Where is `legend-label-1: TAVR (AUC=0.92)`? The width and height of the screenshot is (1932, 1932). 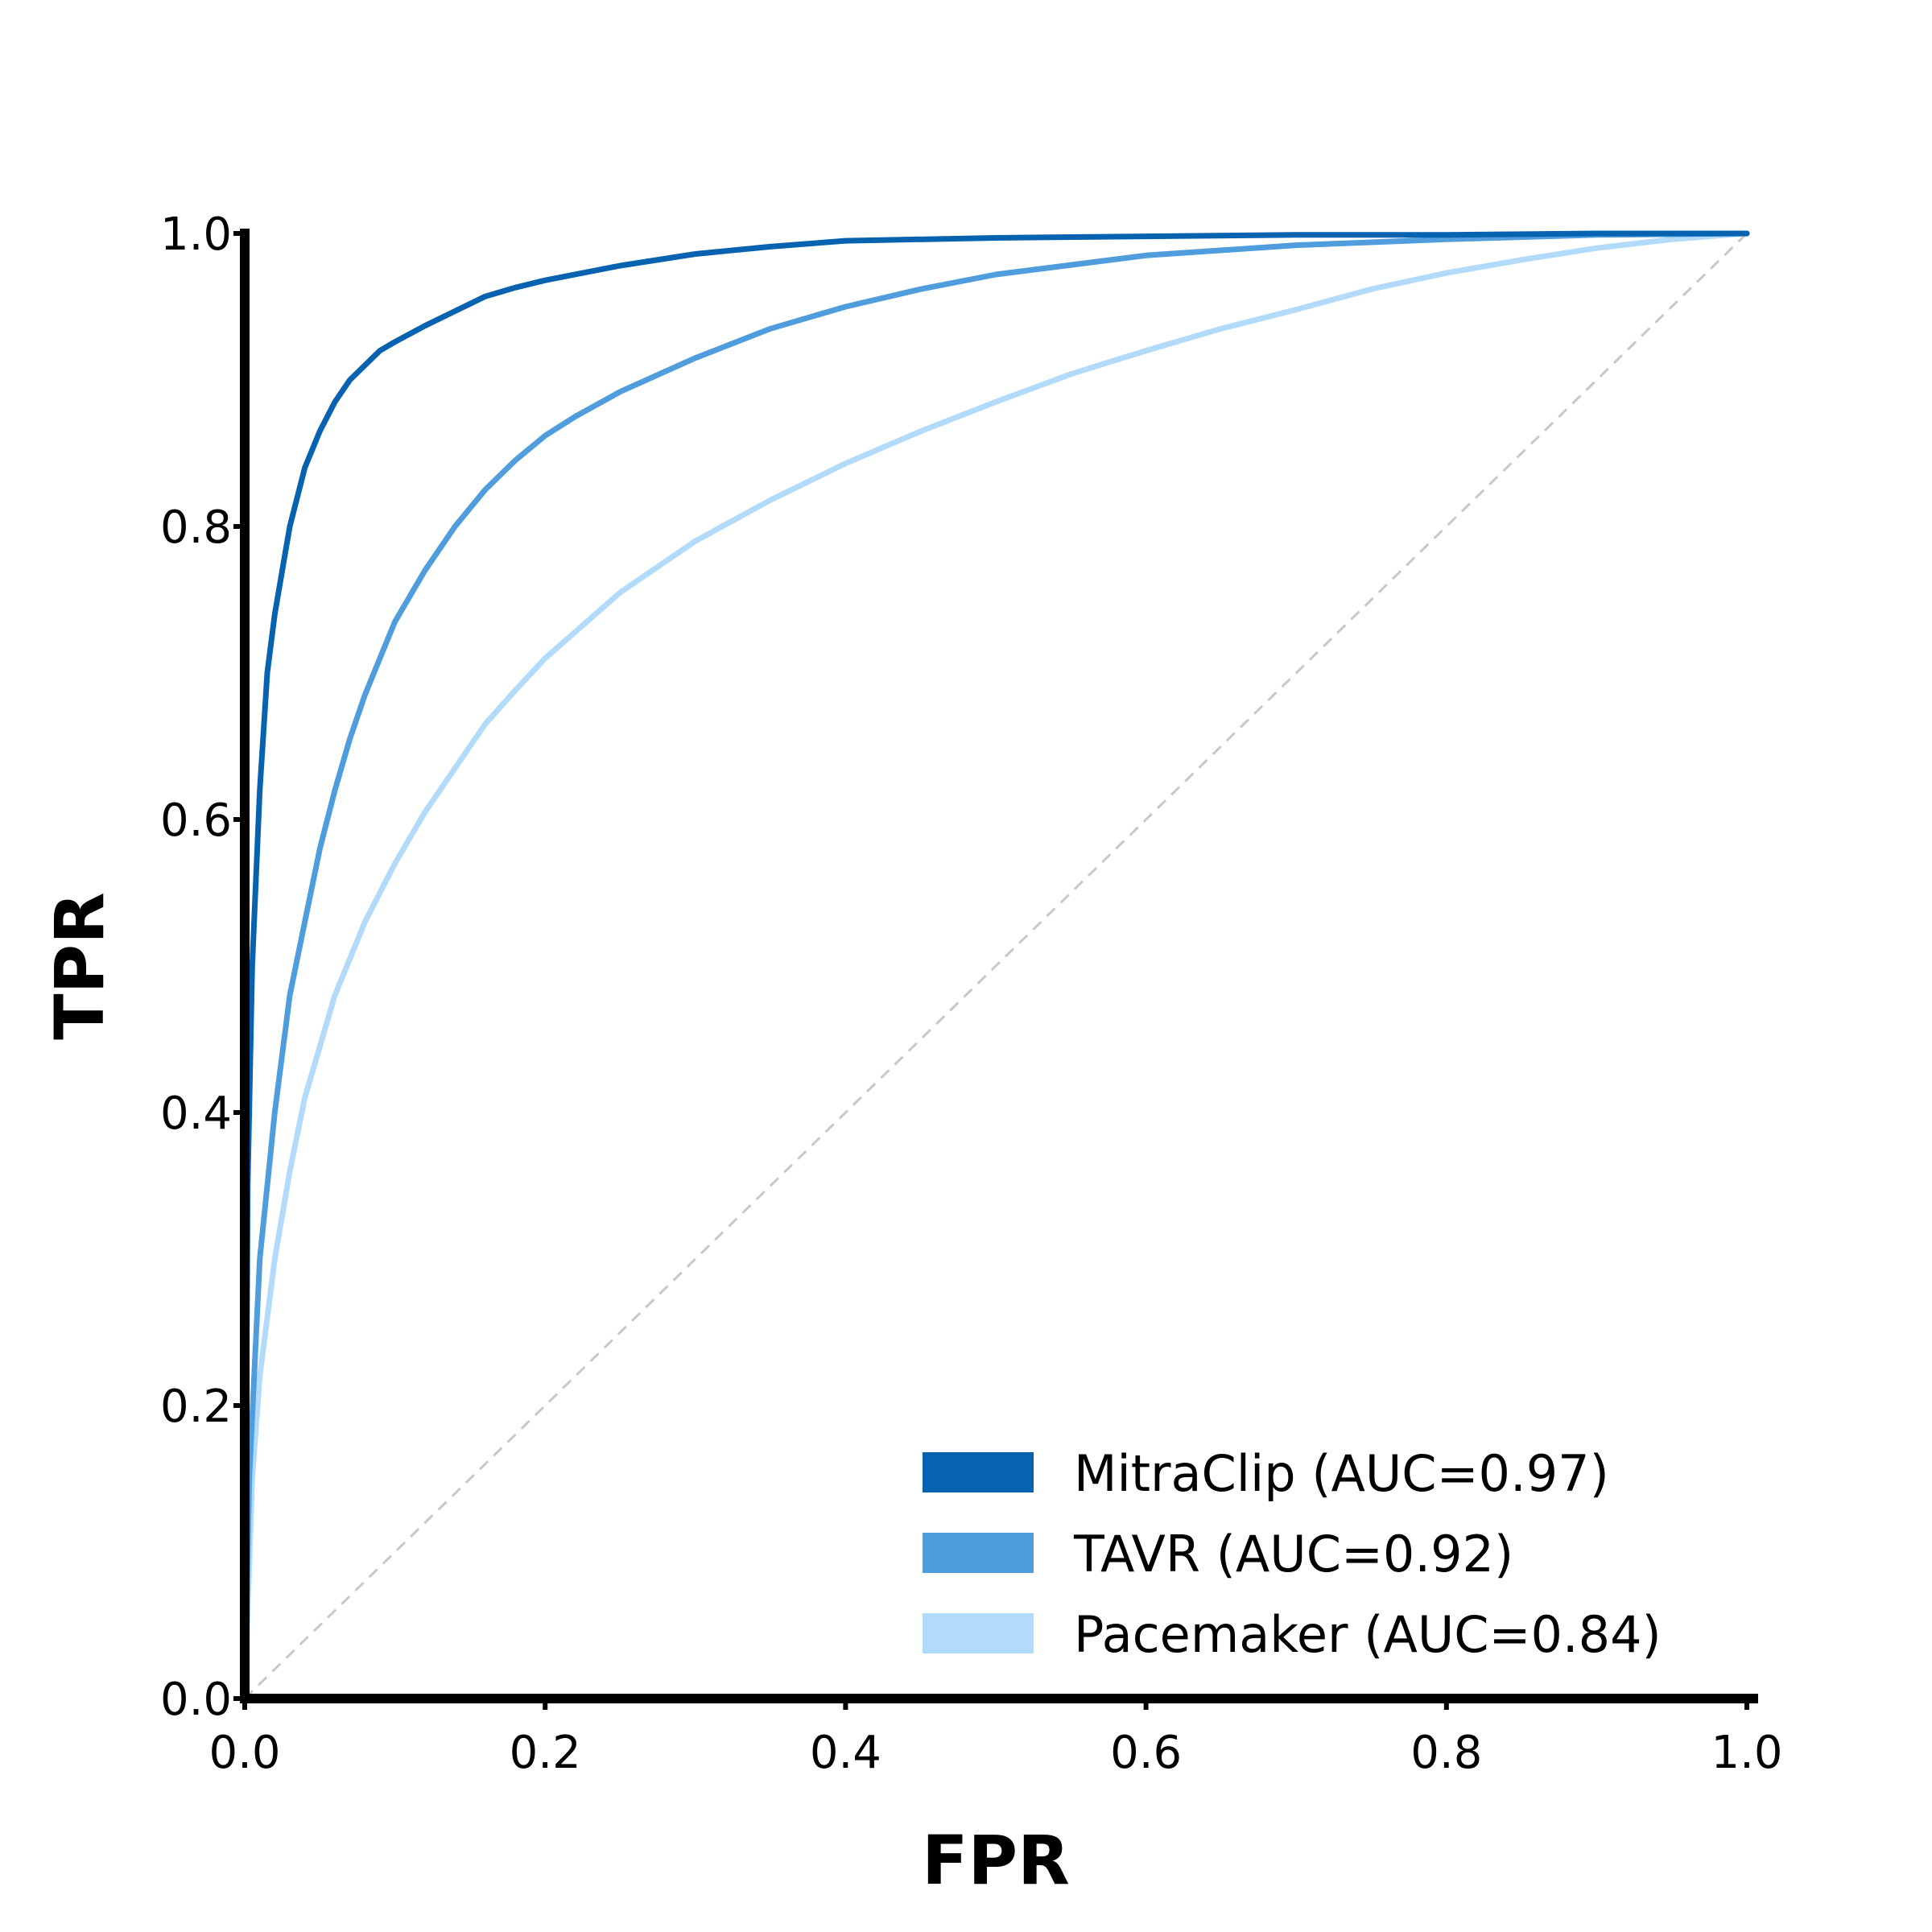 legend-label-1: TAVR (AUC=0.92) is located at coordinates (1293, 1554).